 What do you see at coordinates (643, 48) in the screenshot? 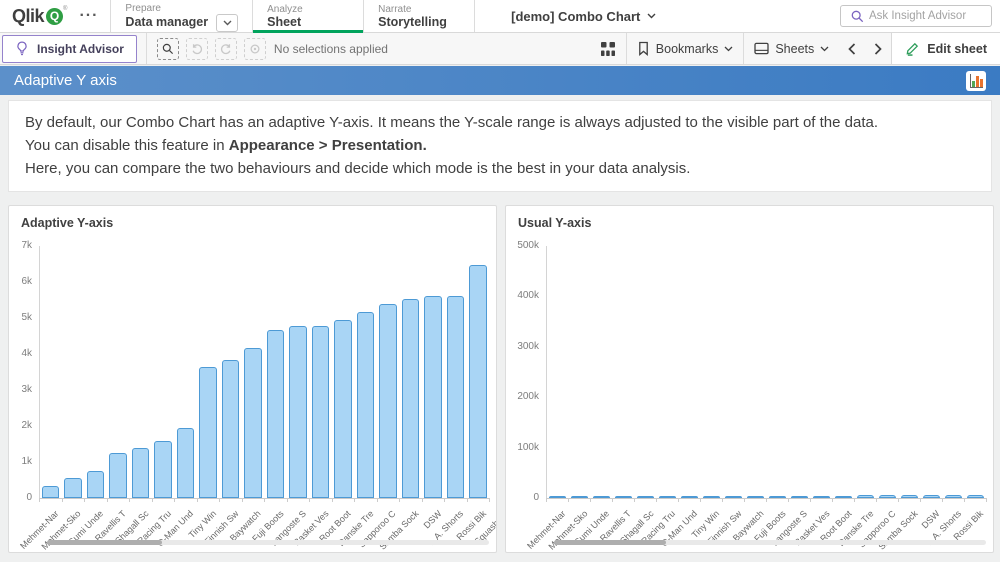
I see `bookmark-icon` at bounding box center [643, 48].